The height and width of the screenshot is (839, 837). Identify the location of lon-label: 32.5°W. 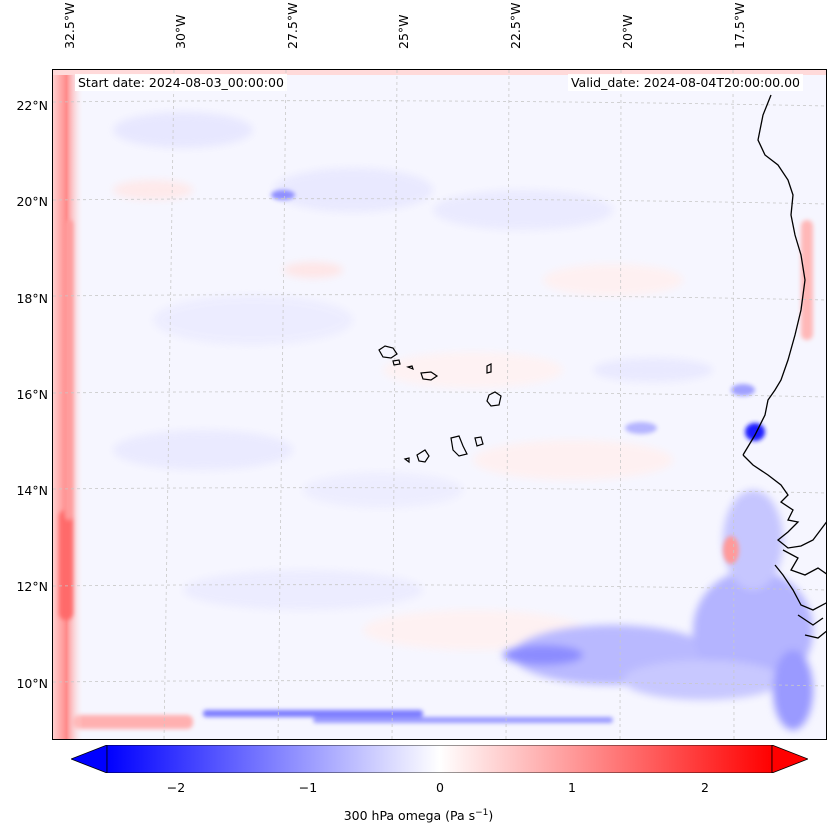
(69, 25).